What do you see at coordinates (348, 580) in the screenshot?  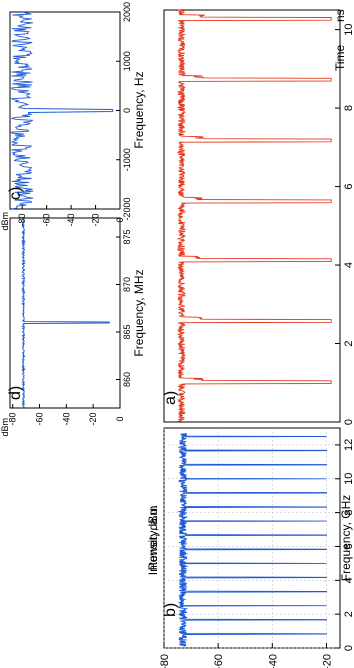 I see `panel-b-xtick-label: 4` at bounding box center [348, 580].